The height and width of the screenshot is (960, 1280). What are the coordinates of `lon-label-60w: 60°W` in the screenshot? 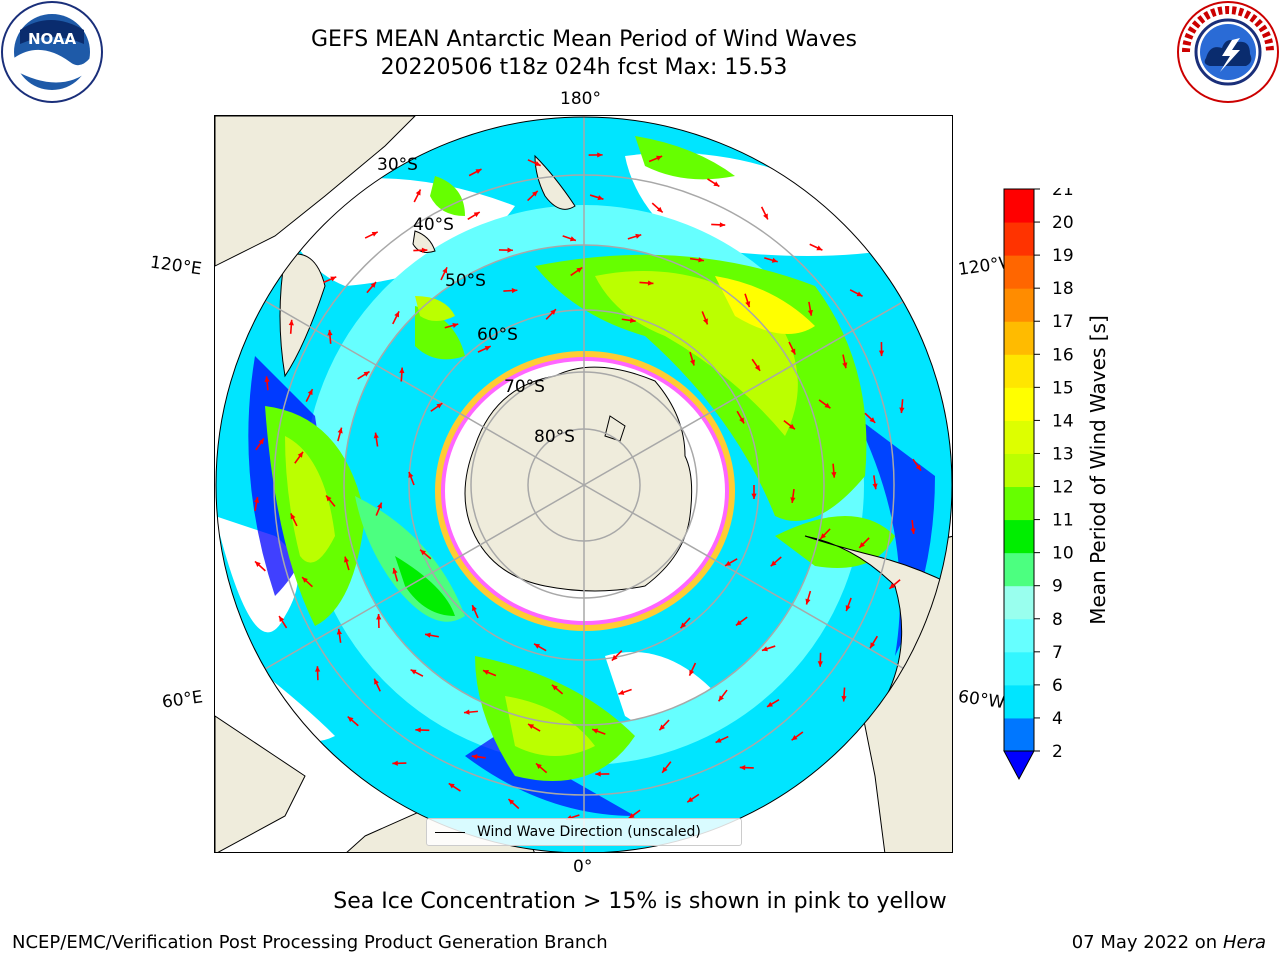 It's located at (981, 700).